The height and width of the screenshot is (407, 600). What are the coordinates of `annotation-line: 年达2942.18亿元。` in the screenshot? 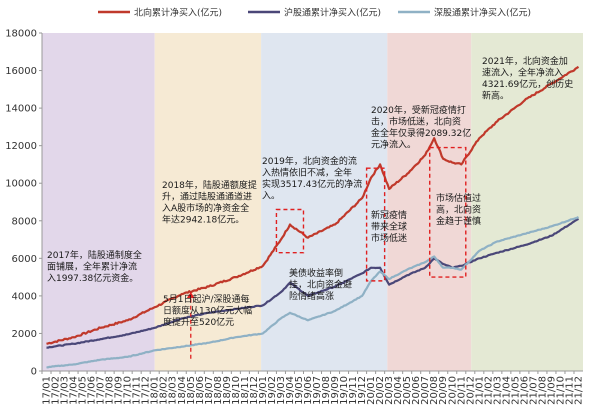 It's located at (203, 220).